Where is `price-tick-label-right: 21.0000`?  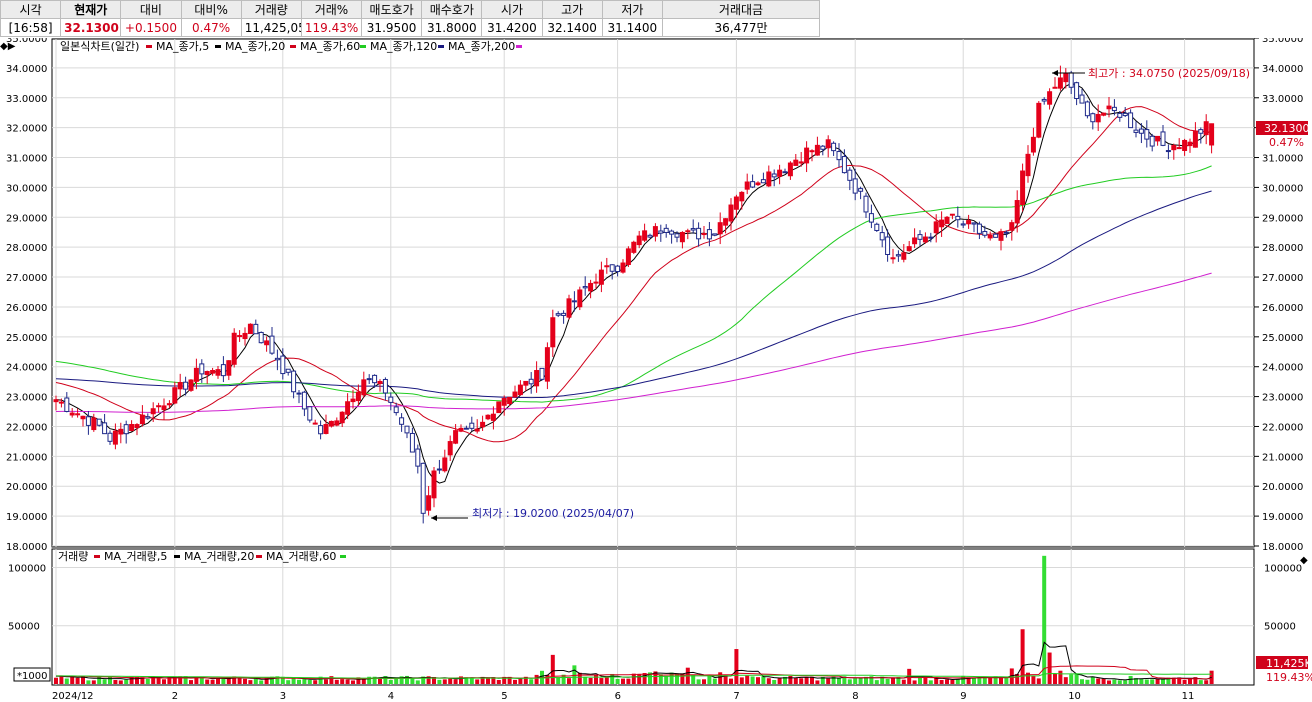 price-tick-label-right: 21.0000 is located at coordinates (1282, 457).